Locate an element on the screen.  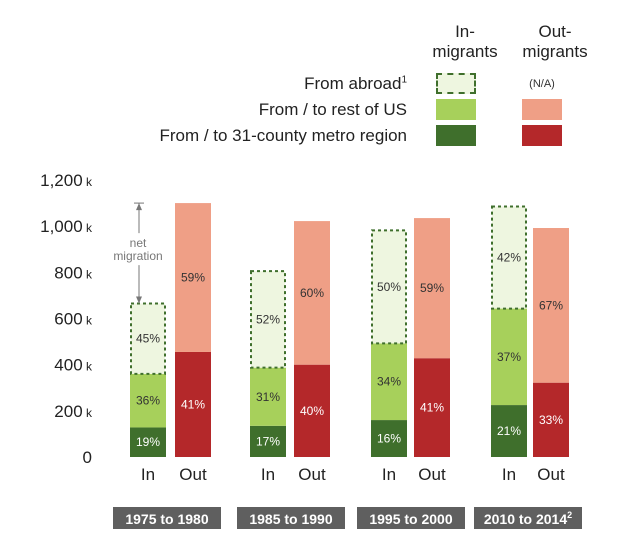
period-label: 1995 to 2000 is located at coordinates (410, 519).